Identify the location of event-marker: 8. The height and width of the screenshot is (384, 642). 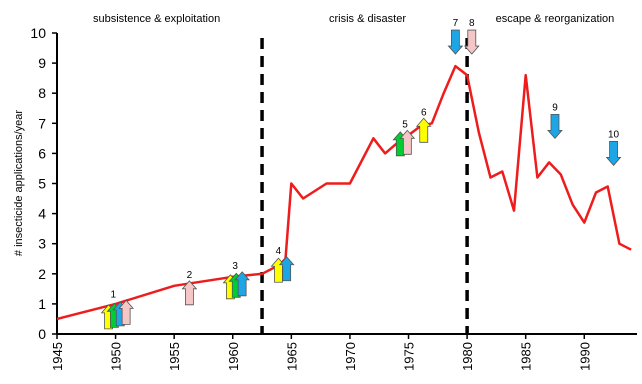
(472, 36).